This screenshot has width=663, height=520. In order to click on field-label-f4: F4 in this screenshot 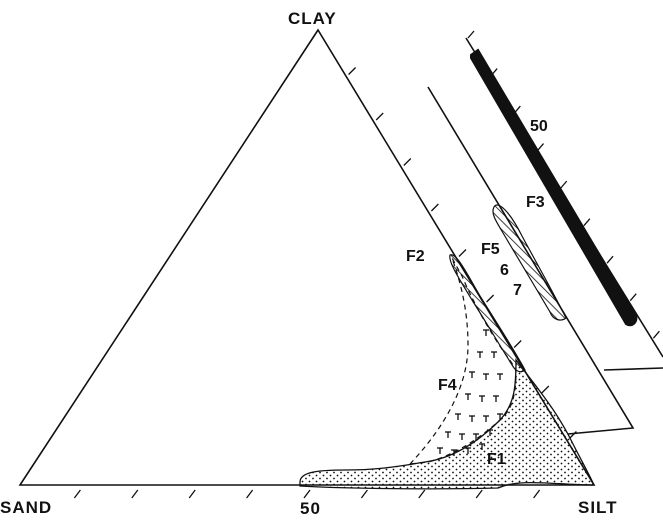, I will do `click(447, 385)`.